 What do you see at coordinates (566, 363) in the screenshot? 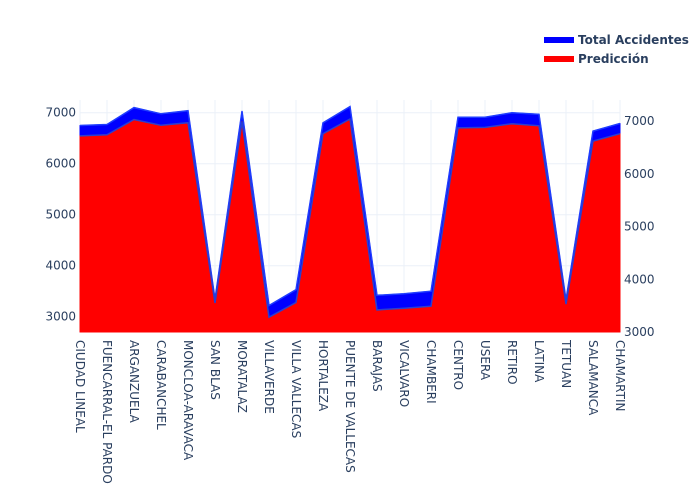
I see `x-tick-label: TETUAN` at bounding box center [566, 363].